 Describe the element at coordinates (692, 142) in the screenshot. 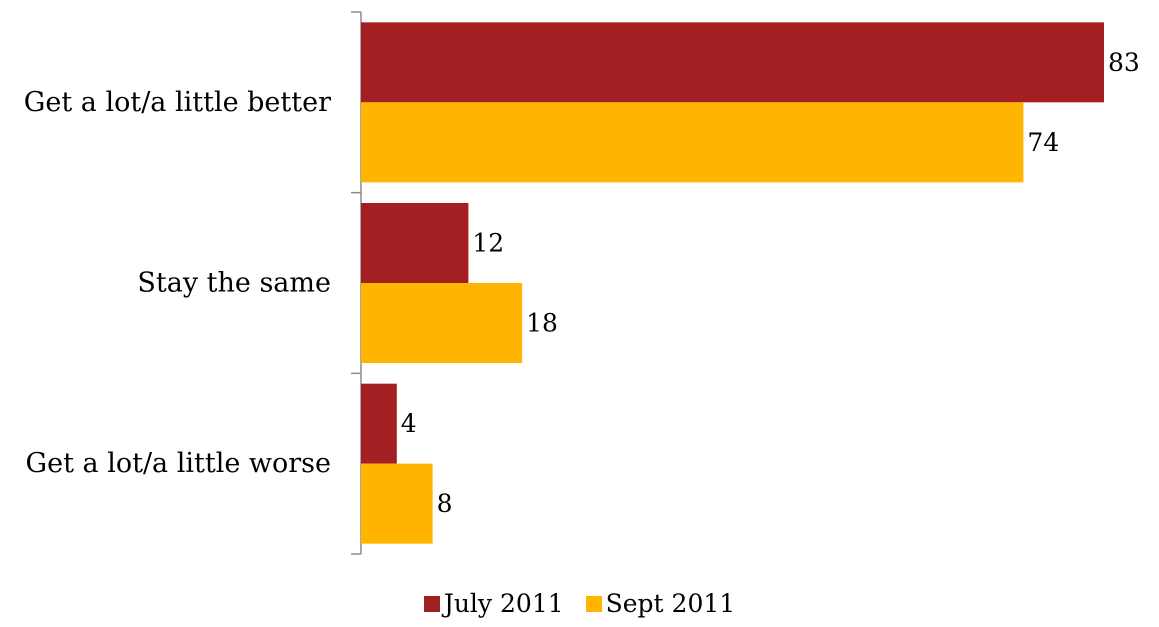

I see `bar-sept-2011-get-a-lot-a-little-better` at that location.